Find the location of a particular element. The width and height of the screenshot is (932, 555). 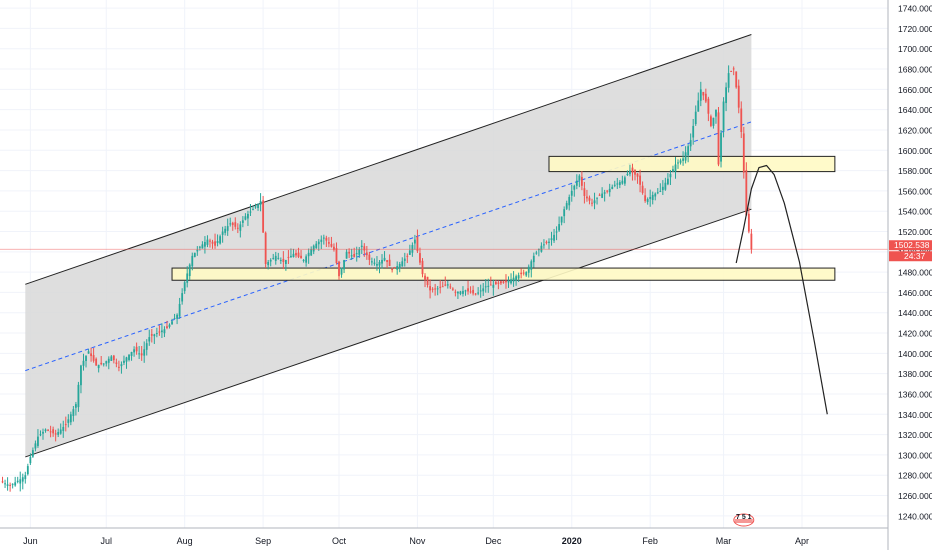

x-tick-label: Mar is located at coordinates (724, 541).